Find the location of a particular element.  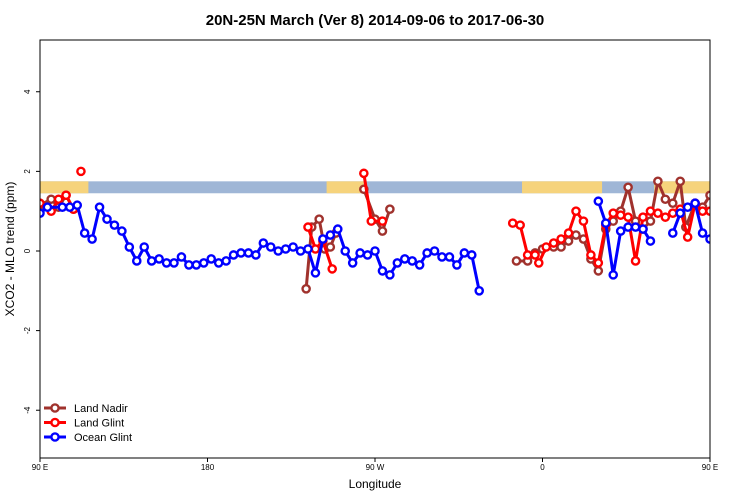

x-axis-label: Longitude is located at coordinates (375, 484).